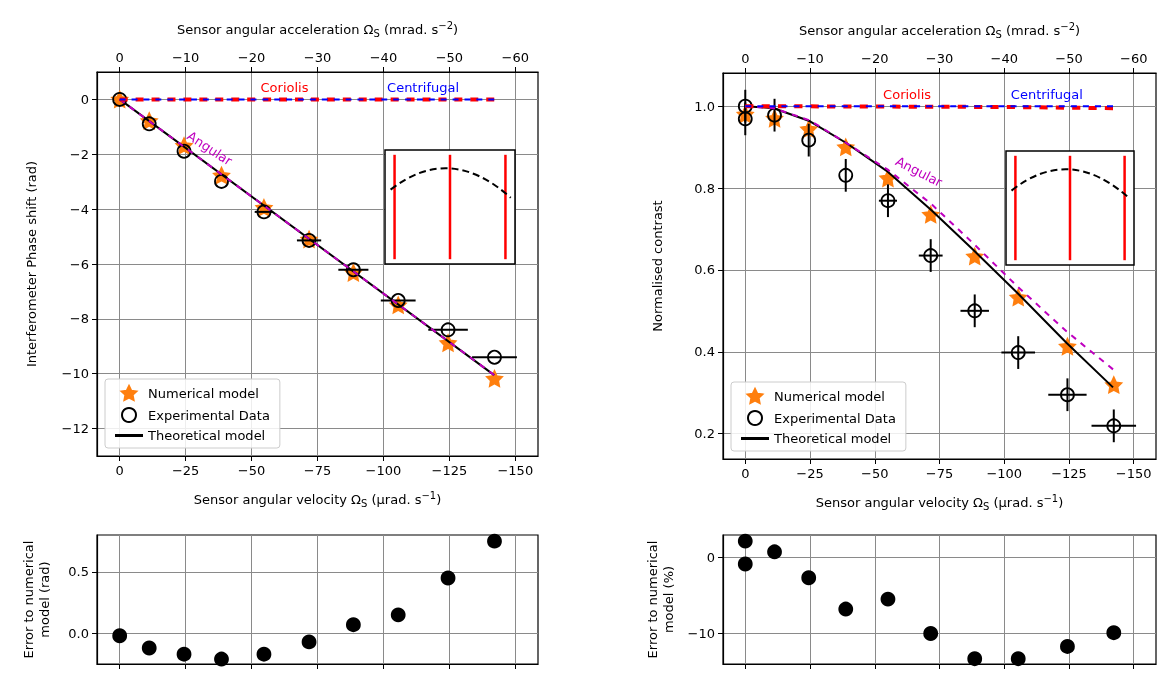  Describe the element at coordinates (79, 154) in the screenshot. I see `y-tick-label: −2` at that location.